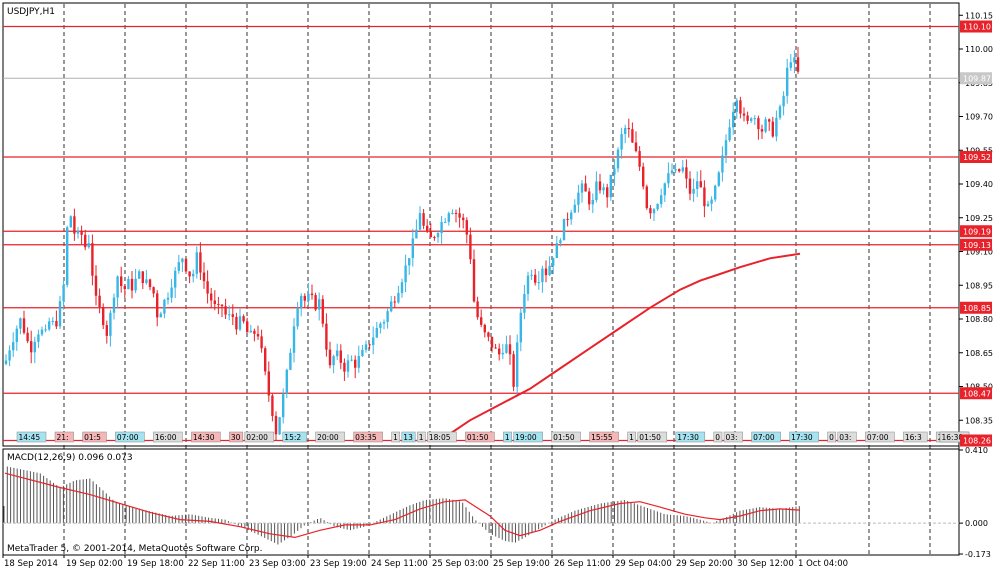 Image resolution: width=1000 pixels, height=578 pixels. I want to click on time-label: 25 Sep 03:00, so click(460, 564).